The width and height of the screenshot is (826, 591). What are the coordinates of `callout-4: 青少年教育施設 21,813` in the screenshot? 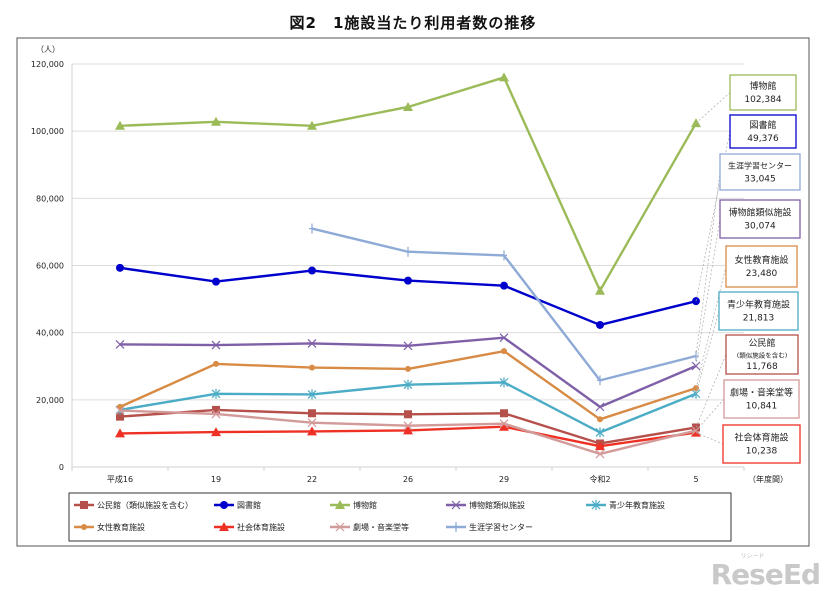 It's located at (747, 342).